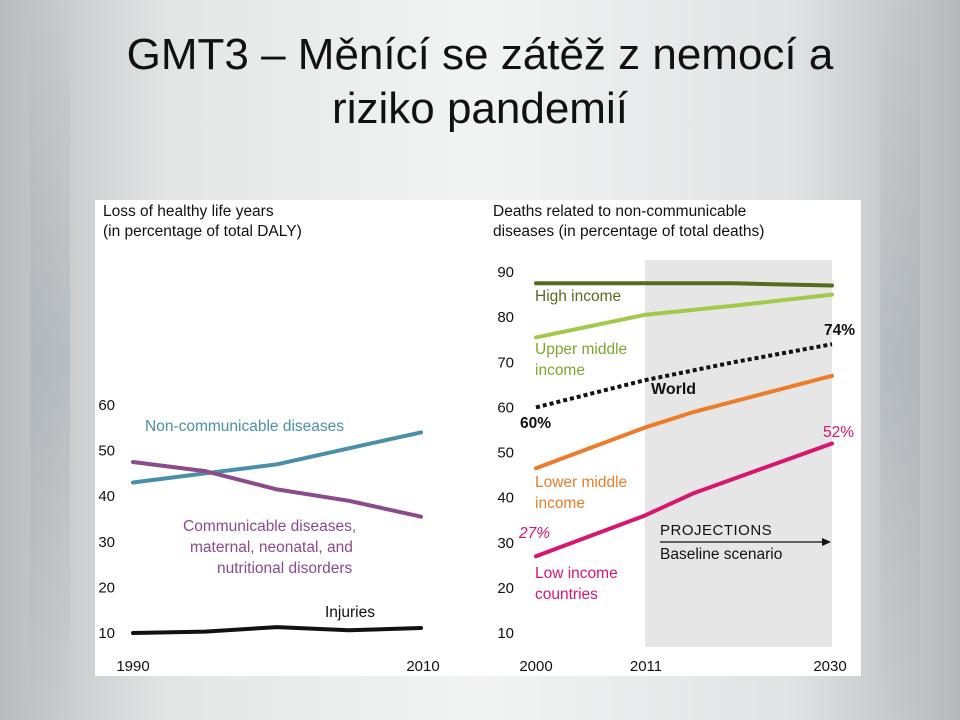 This screenshot has height=720, width=960. Describe the element at coordinates (106, 633) in the screenshot. I see `left-y-tick-10: 10` at that location.